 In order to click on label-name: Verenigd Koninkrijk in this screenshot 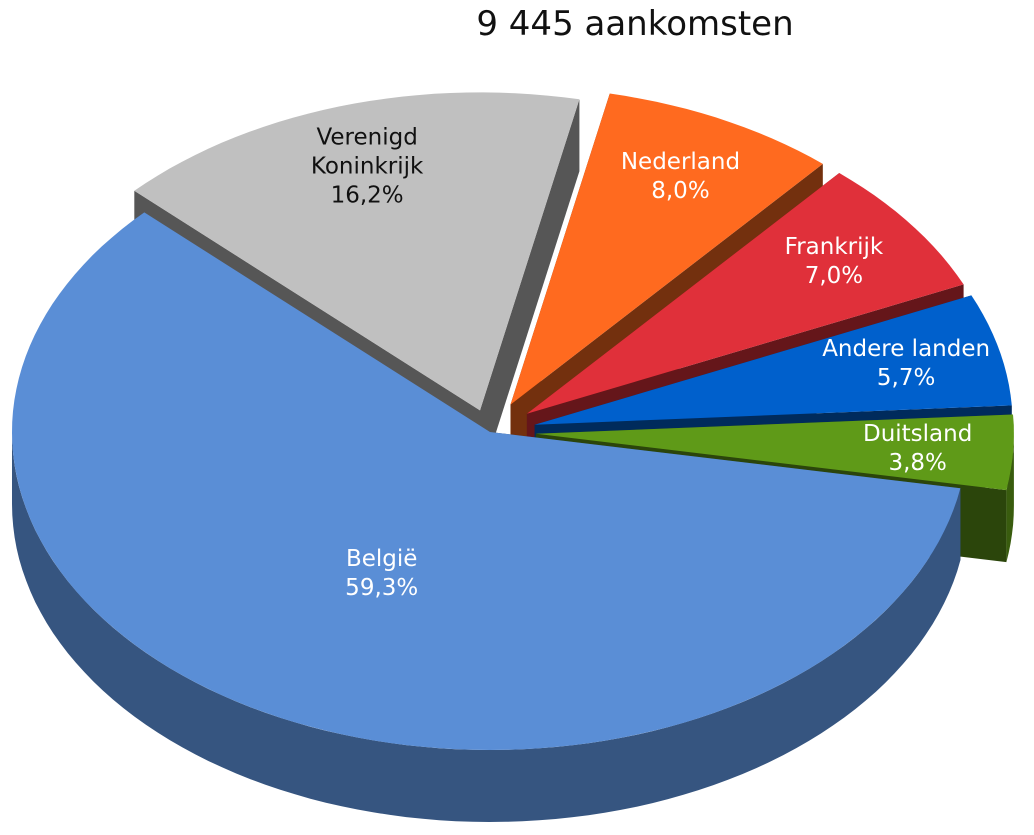, I will do `click(367, 152)`.